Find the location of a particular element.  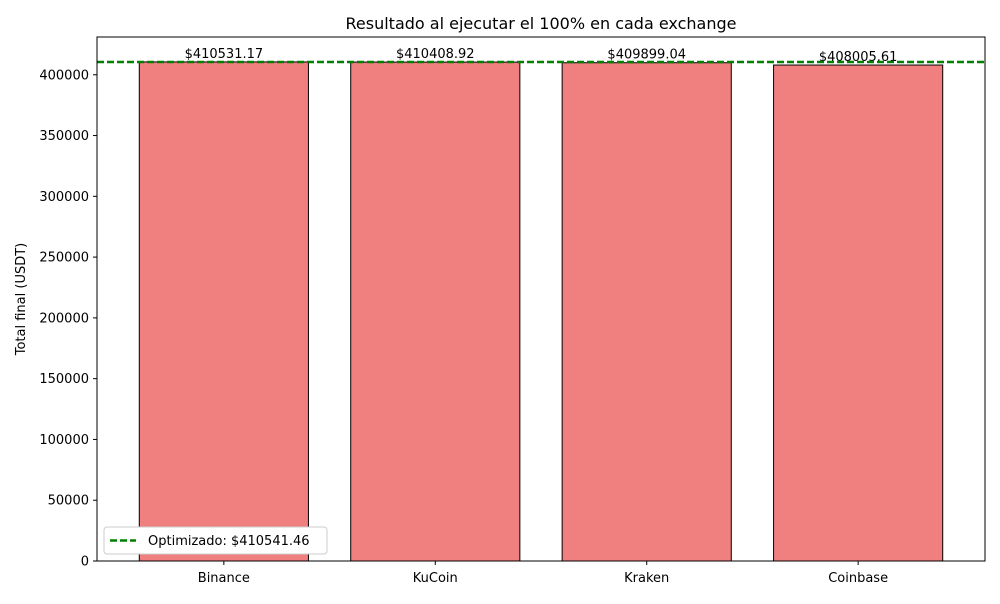

x-axis-ticks: Binance KuCoin Kraken Coinbase is located at coordinates (543, 573).